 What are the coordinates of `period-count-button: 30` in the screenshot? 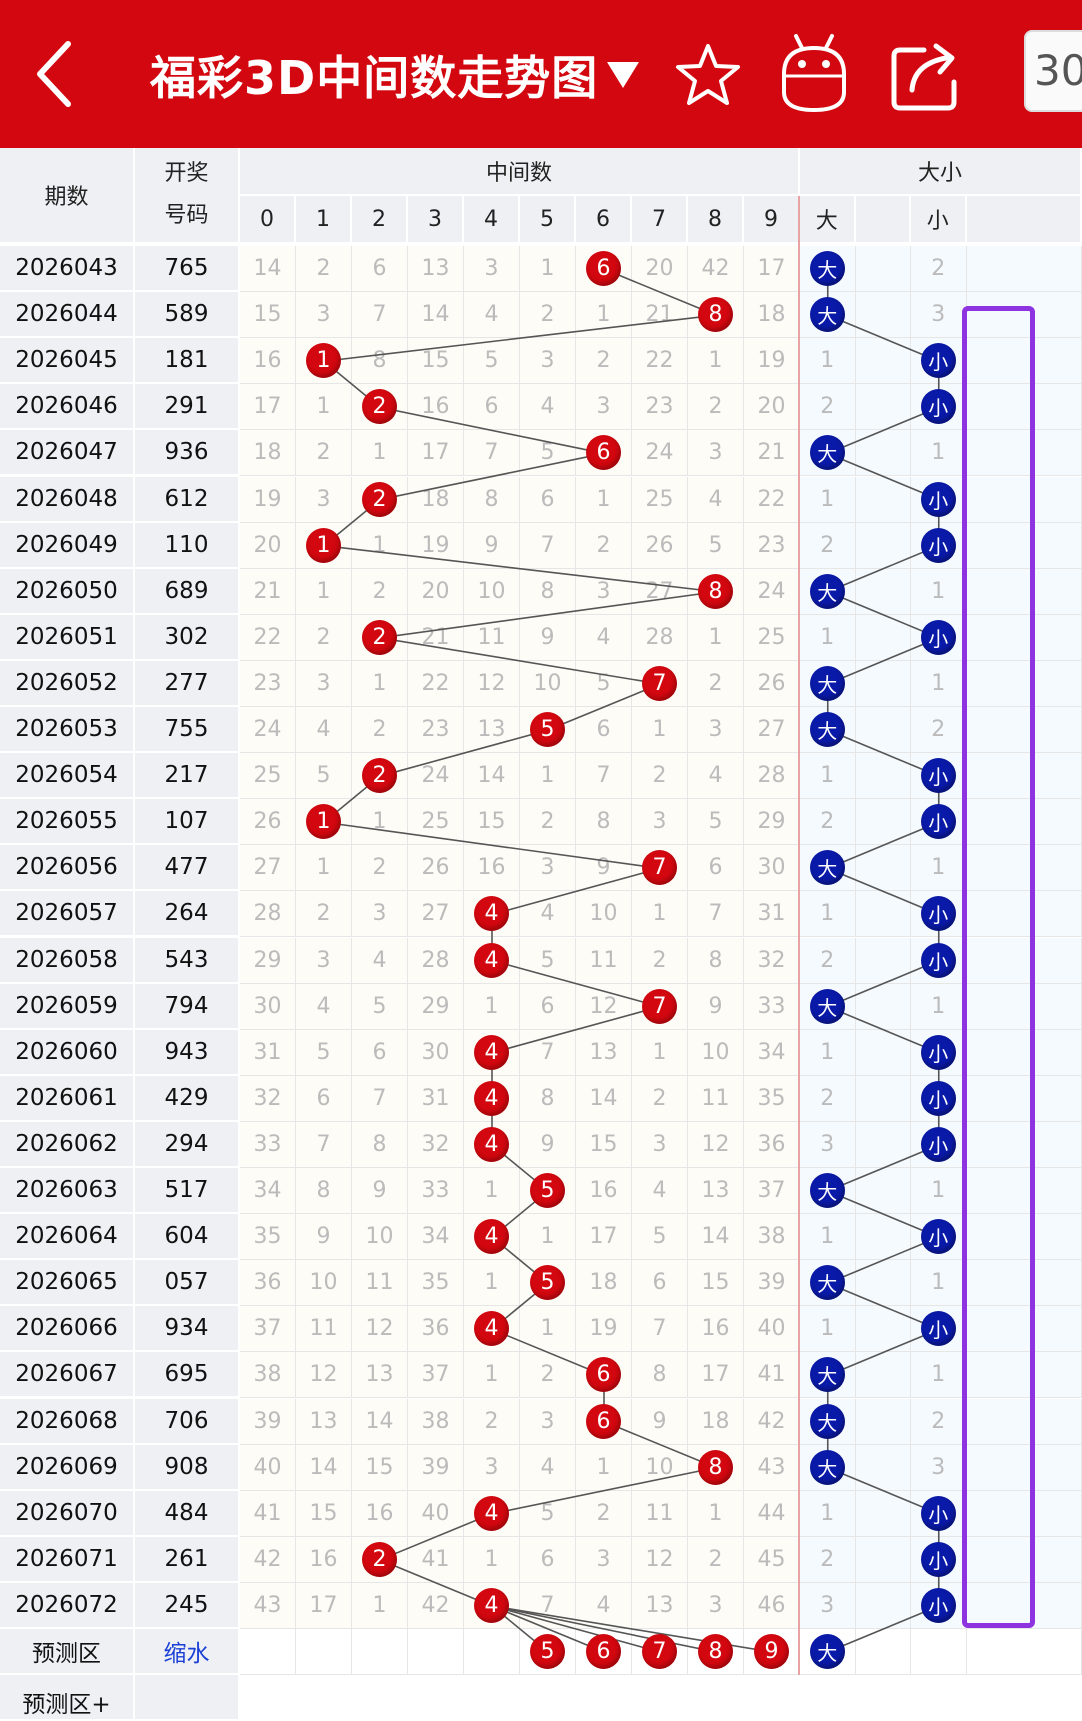 It's located at (1053, 71).